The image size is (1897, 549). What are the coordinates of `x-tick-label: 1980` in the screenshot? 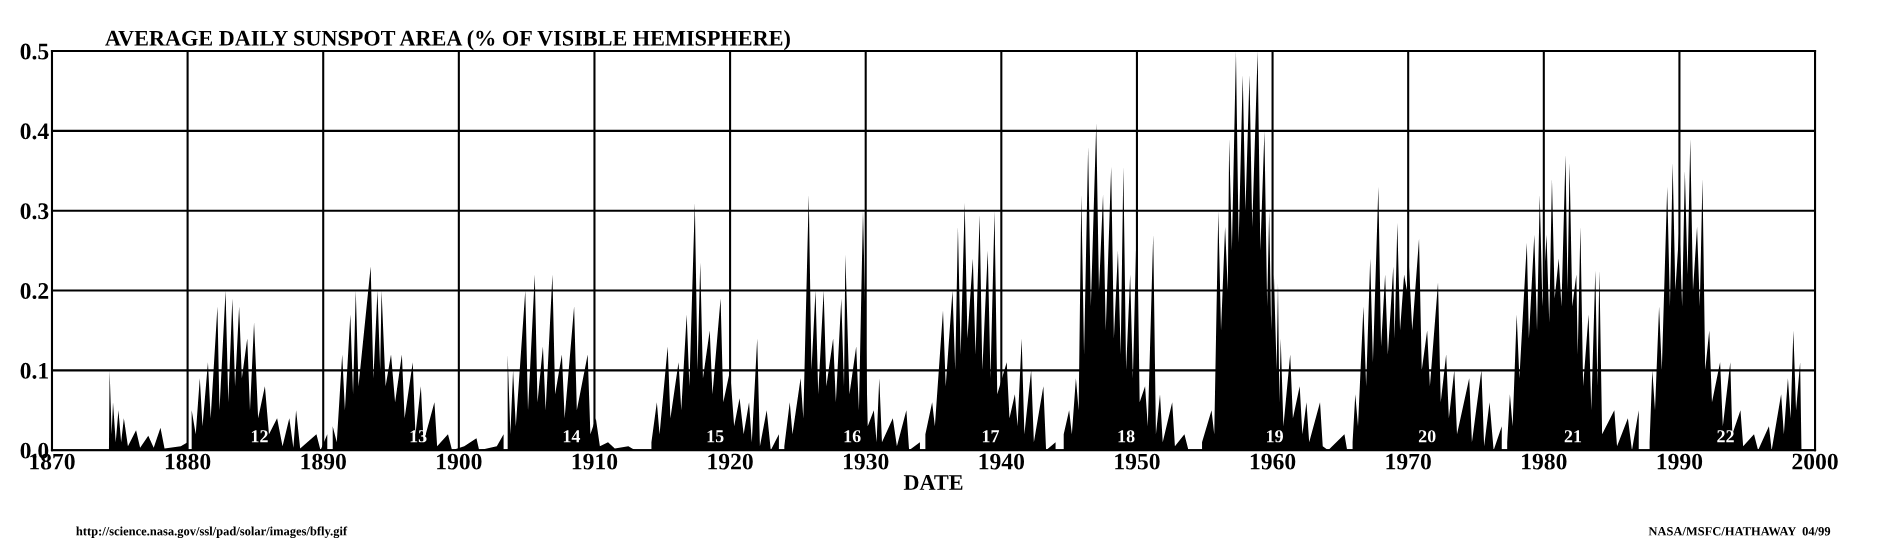 It's located at (1544, 461).